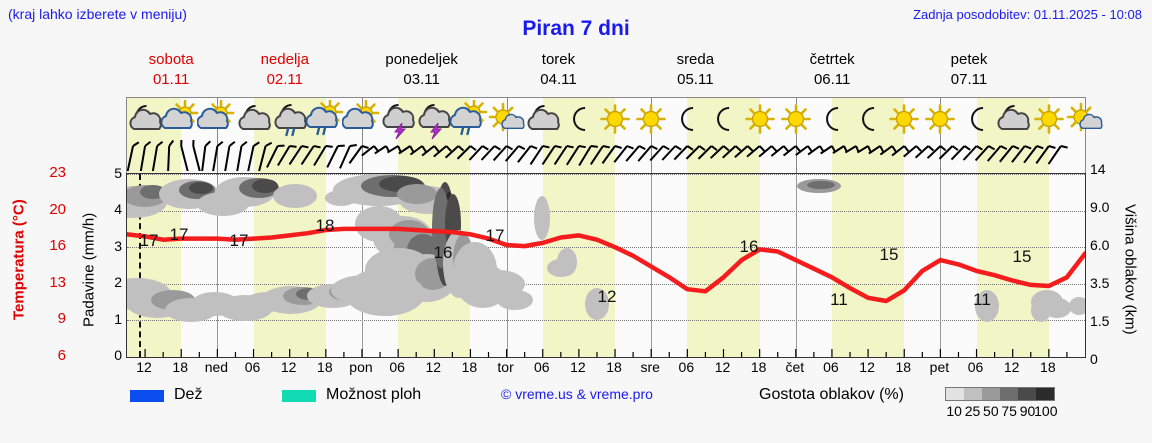 This screenshot has width=1152, height=443. Describe the element at coordinates (118, 355) in the screenshot. I see `precipitation-tick: 0` at that location.